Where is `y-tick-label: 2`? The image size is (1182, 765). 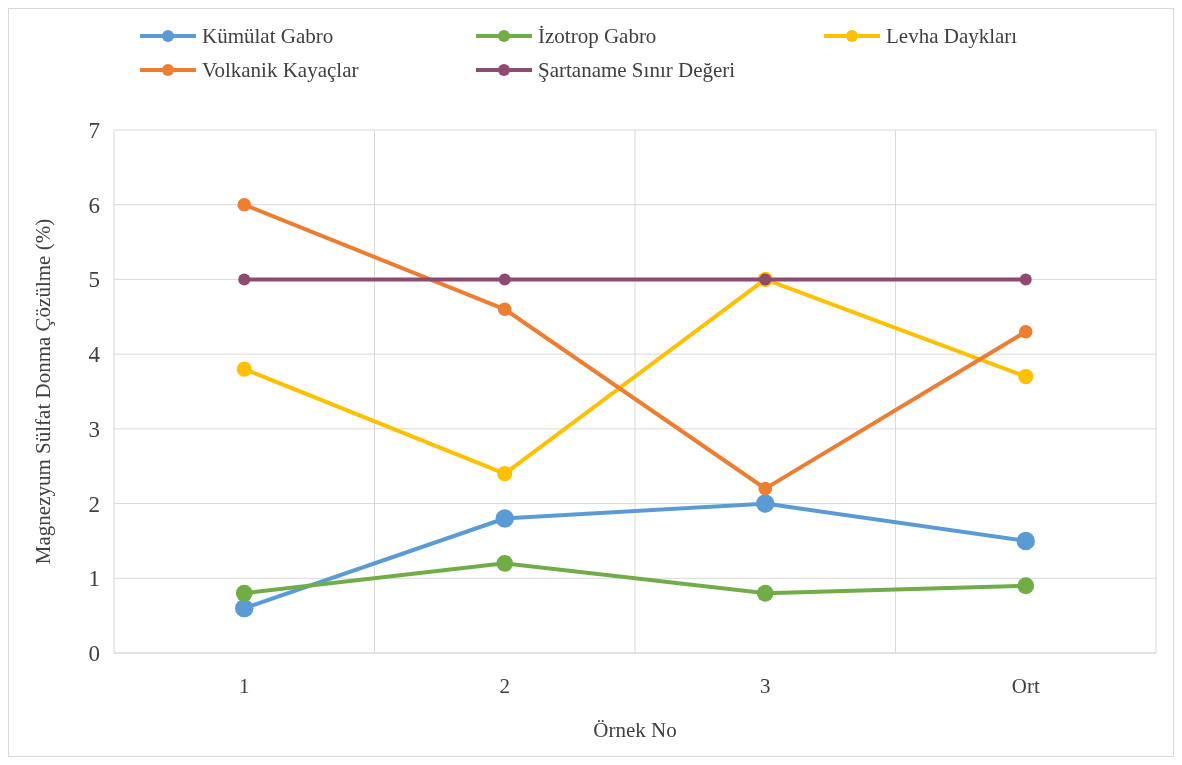
y-tick-label: 2 is located at coordinates (94, 504).